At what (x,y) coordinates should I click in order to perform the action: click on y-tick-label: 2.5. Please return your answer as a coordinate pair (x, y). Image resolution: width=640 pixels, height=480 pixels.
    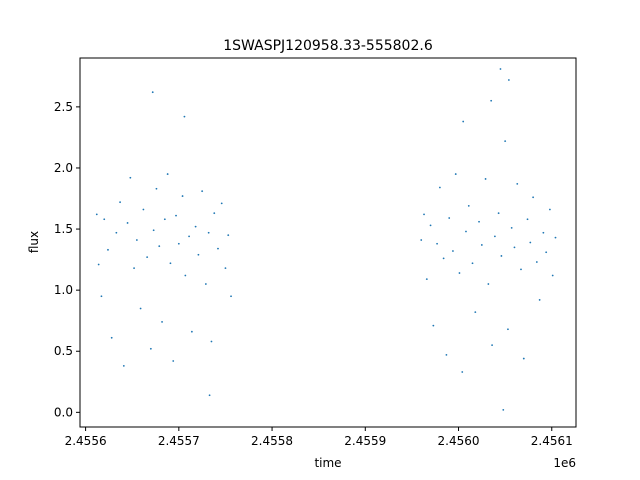
    Looking at the image, I should click on (63, 107).